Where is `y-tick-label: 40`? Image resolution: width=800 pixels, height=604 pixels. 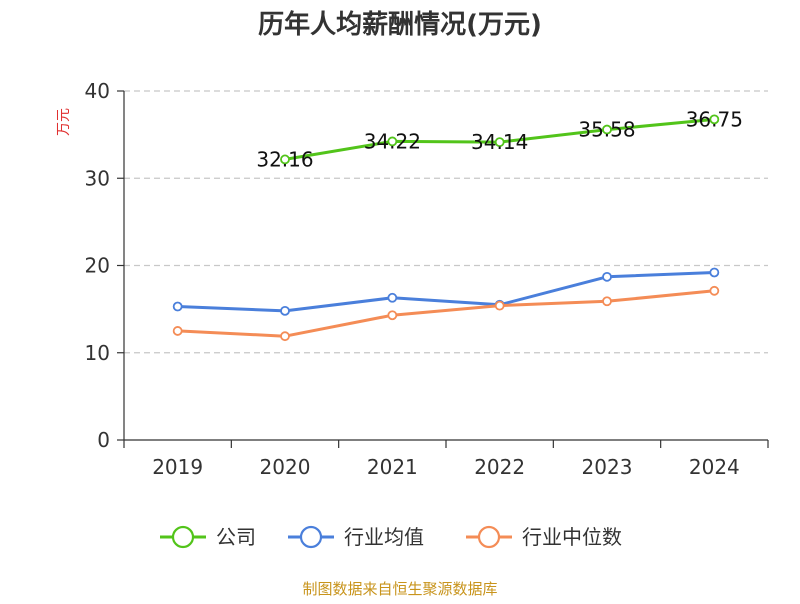
y-tick-label: 40 is located at coordinates (97, 91).